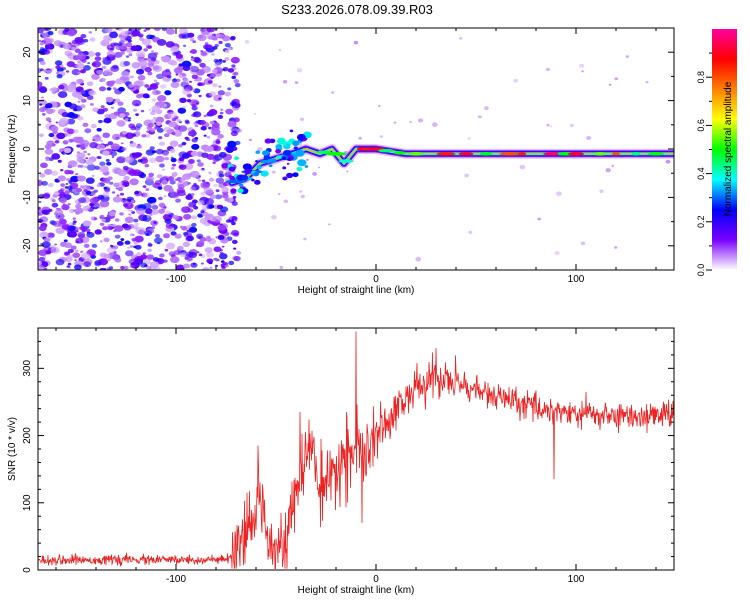 Image resolution: width=750 pixels, height=600 pixels. I want to click on spectrogram-y-tick-label: -10, so click(27, 197).